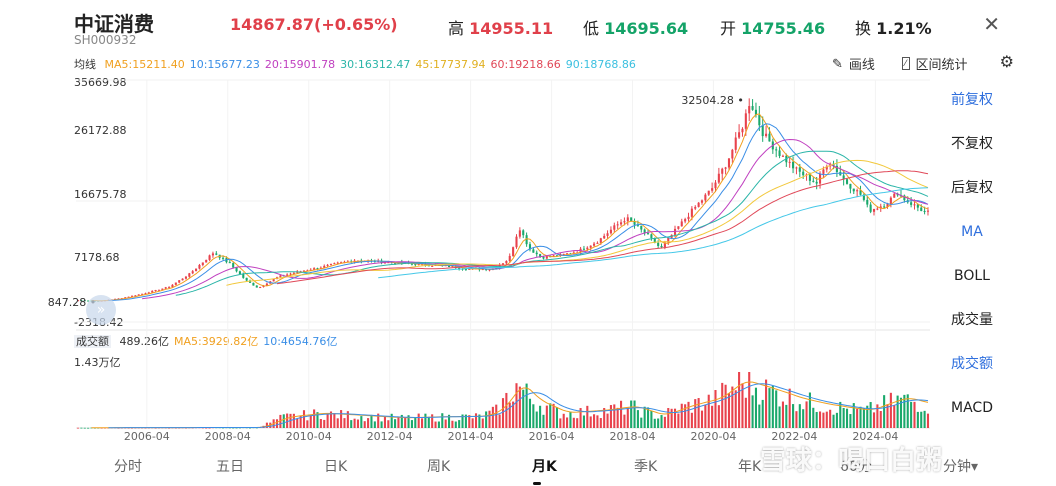  Describe the element at coordinates (101, 310) in the screenshot. I see `expand-arrow-icon: »` at that location.